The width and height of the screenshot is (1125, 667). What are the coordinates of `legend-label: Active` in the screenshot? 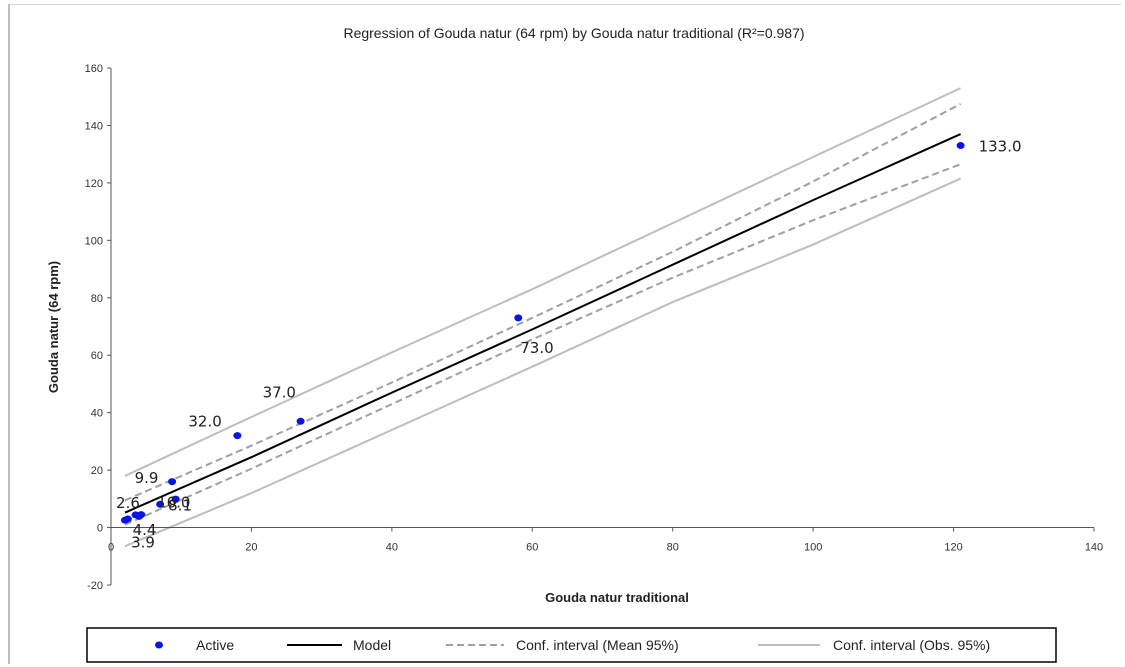 It's located at (215, 645).